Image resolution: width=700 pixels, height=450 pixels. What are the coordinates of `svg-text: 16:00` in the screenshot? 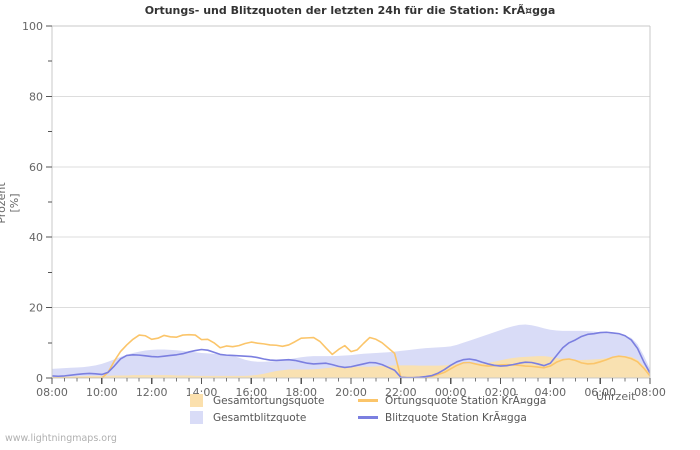 It's located at (251, 392).